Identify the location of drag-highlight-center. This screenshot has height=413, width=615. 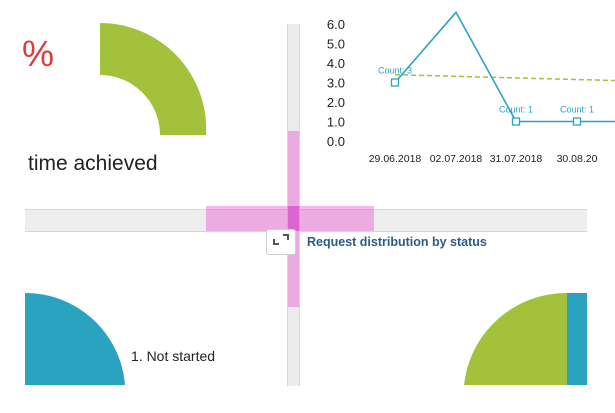
(293, 218).